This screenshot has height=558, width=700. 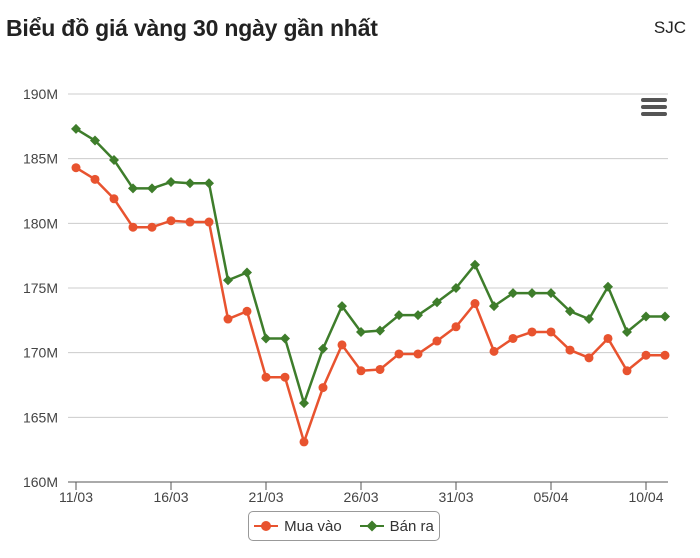 I want to click on y-tick-label: 160M, so click(x=40, y=482).